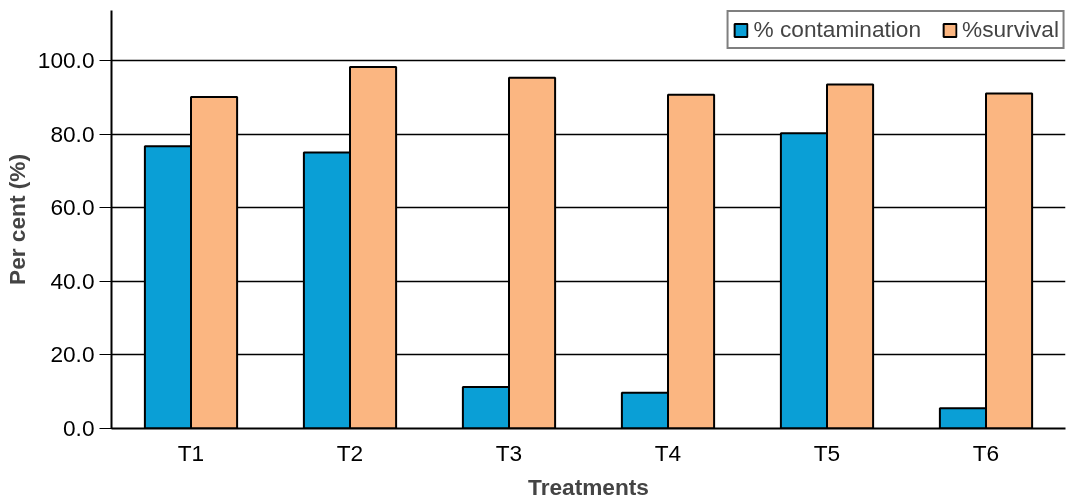  I want to click on y-axis-title: Per cent (%), so click(16, 219).